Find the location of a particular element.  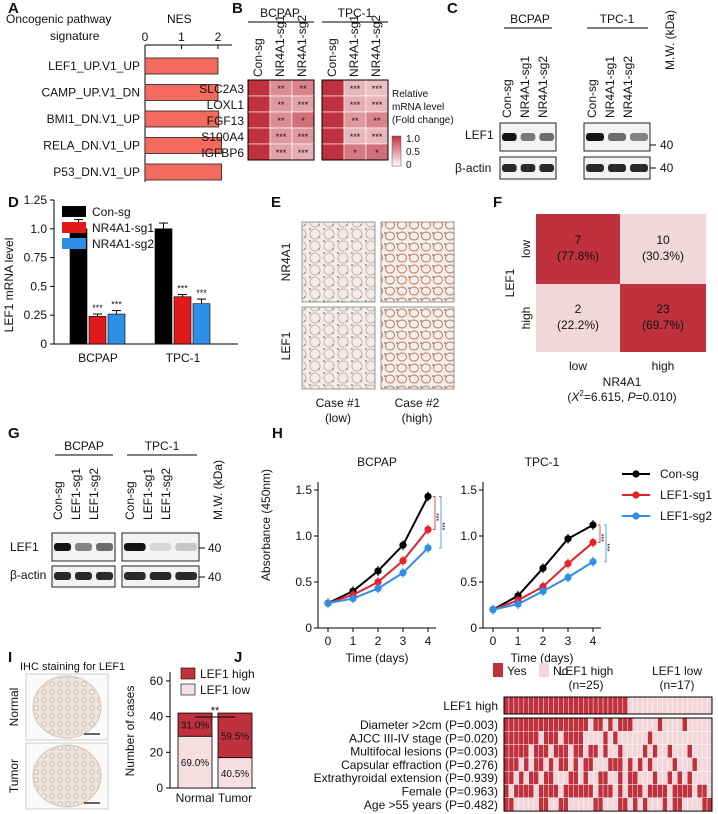

panel-a-category-label: P53_DN.V1_UP is located at coordinates (96, 172).